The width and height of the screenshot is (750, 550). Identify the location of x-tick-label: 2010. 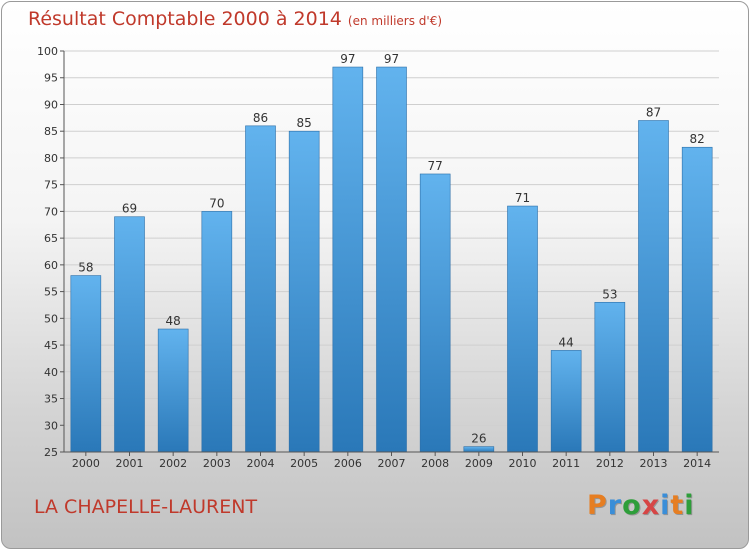
(523, 463).